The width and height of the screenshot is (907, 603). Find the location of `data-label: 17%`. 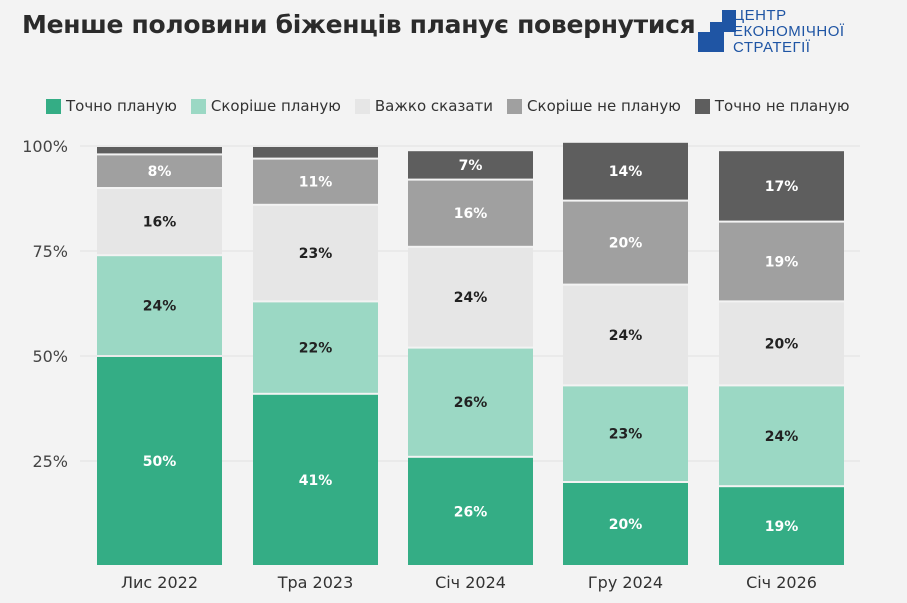

data-label: 17% is located at coordinates (782, 187).